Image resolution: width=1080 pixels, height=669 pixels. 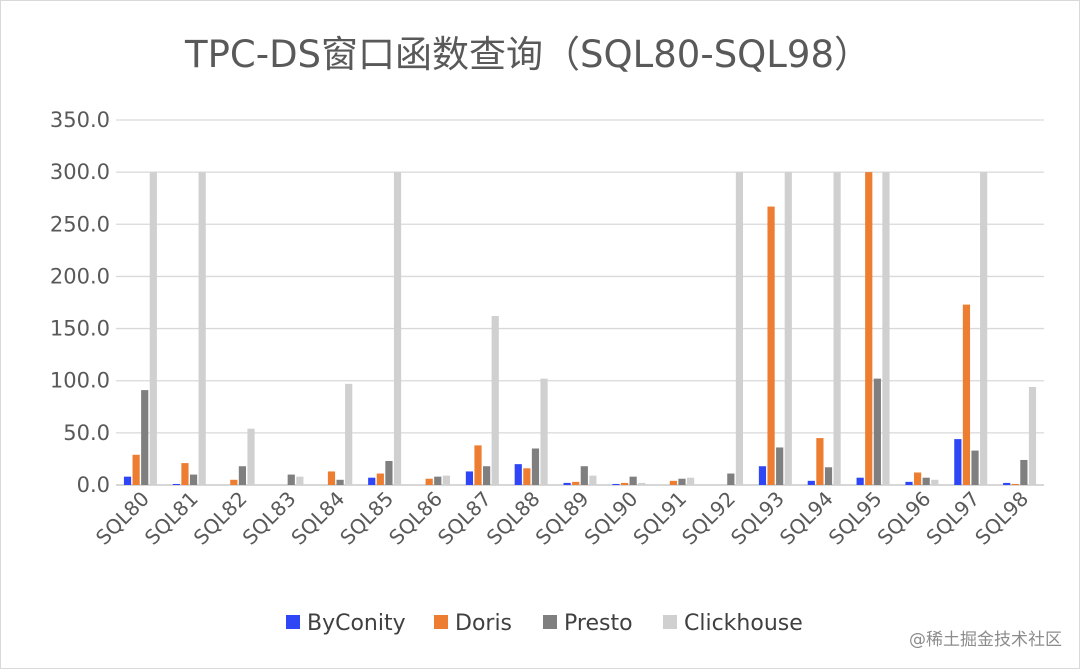 What do you see at coordinates (153, 328) in the screenshot?
I see `bar-clickhouse-sql80` at bounding box center [153, 328].